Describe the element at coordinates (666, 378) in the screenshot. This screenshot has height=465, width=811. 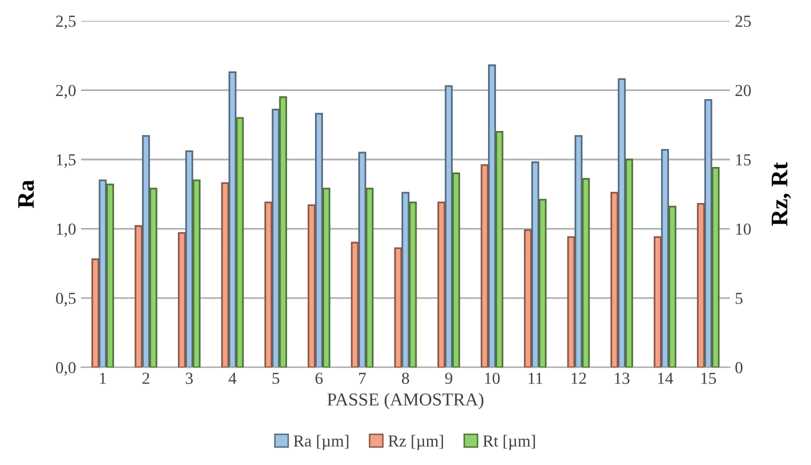
I see `x-tick-label: 14` at that location.